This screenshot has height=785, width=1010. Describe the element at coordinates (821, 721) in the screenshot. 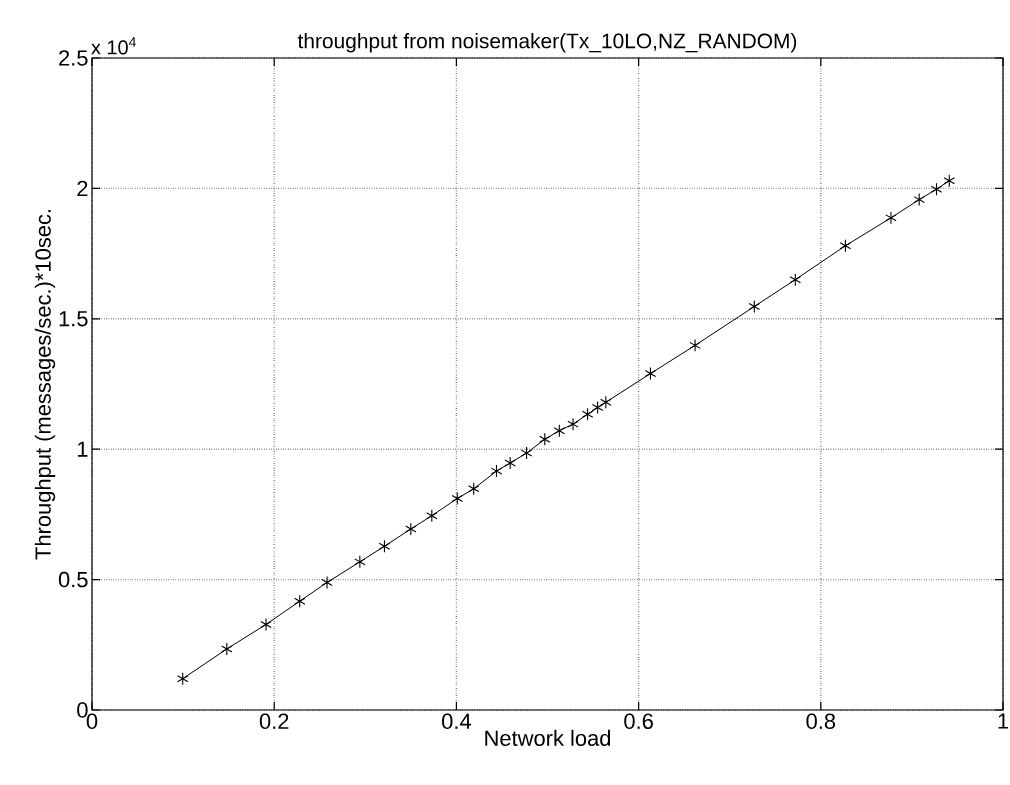

I see `x-tick-label: 0.8` at that location.